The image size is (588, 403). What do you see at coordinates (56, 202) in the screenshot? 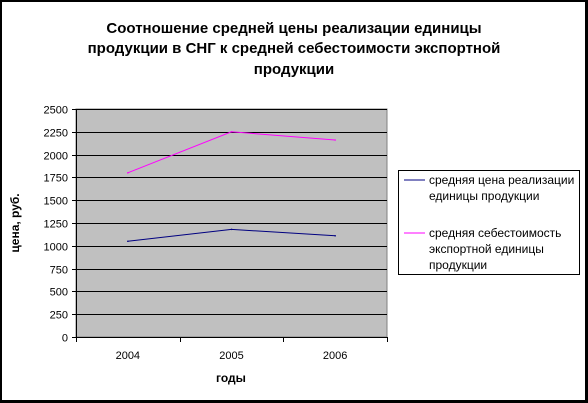
I see `y-tick-label: 1500` at bounding box center [56, 202].